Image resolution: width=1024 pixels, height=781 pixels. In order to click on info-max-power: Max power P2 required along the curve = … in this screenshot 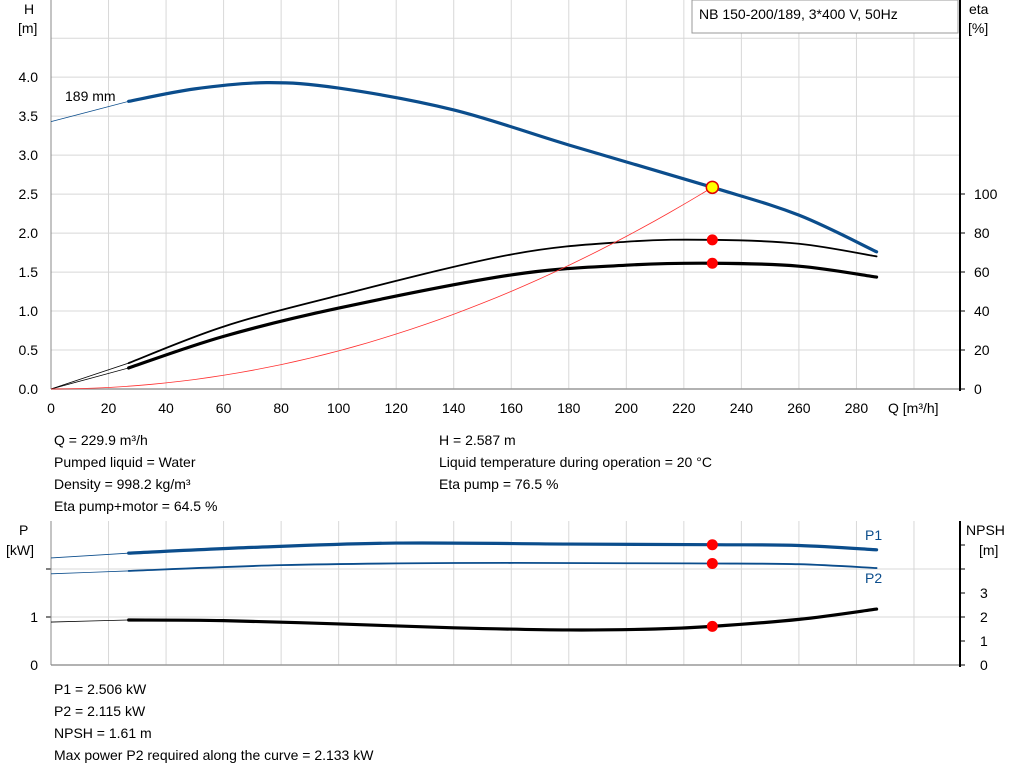, I will do `click(214, 755)`.